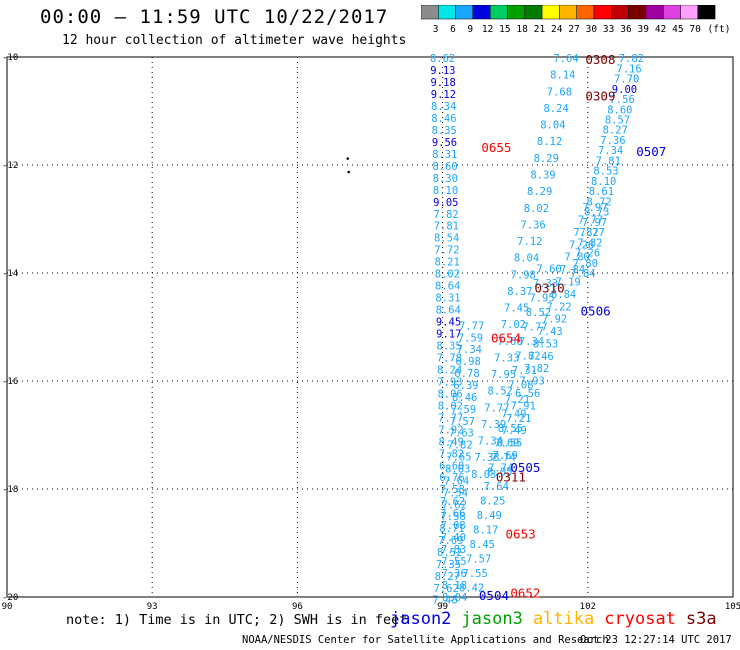  What do you see at coordinates (549, 332) in the screenshot?
I see `wave-height-value: 7.43` at bounding box center [549, 332].